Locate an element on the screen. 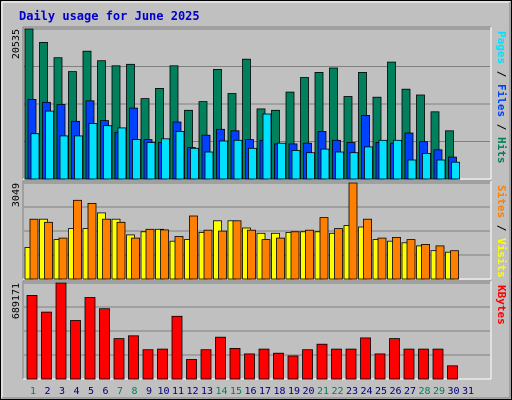  legend-entry: KBytes is located at coordinates (501, 305).